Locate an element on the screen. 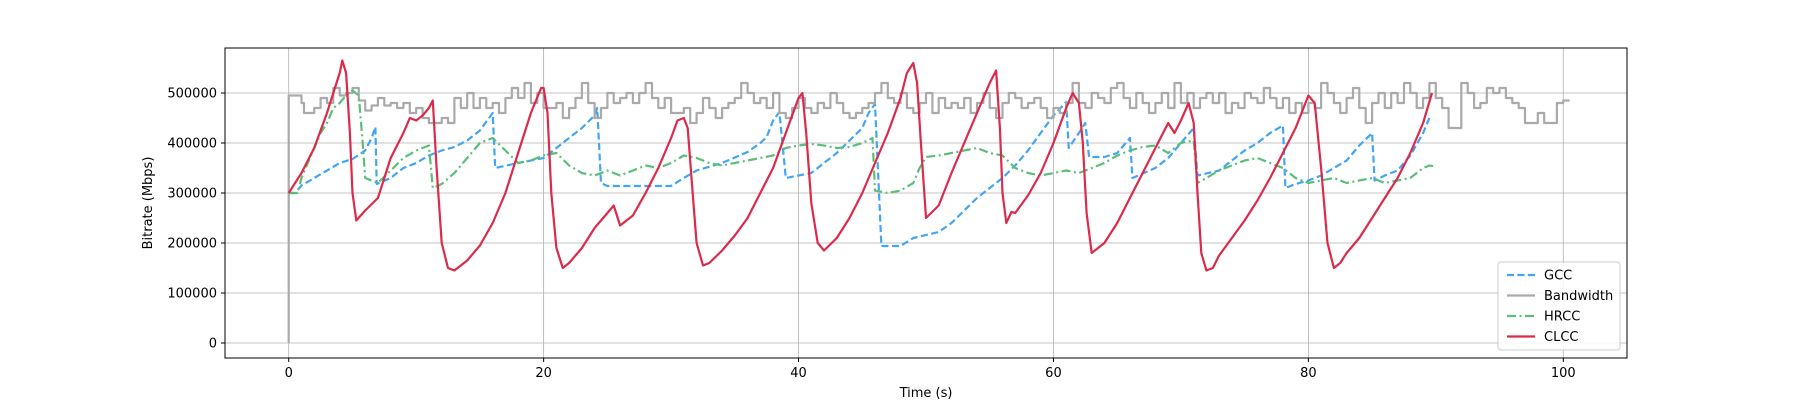 This screenshot has height=400, width=1800. x-tick-label: 0 is located at coordinates (289, 373).